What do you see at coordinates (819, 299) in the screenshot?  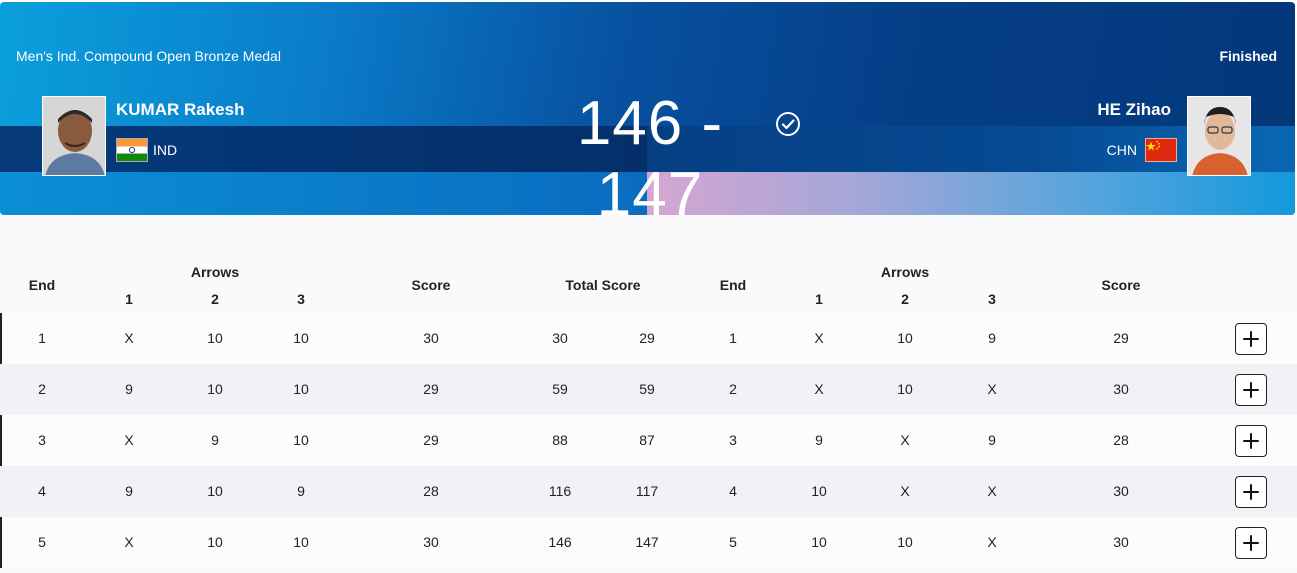 I see `header-arrow-1-right: 1` at bounding box center [819, 299].